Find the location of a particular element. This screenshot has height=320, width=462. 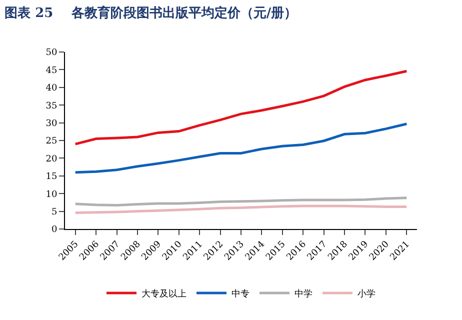

legend-label: 中学 is located at coordinates (303, 294).